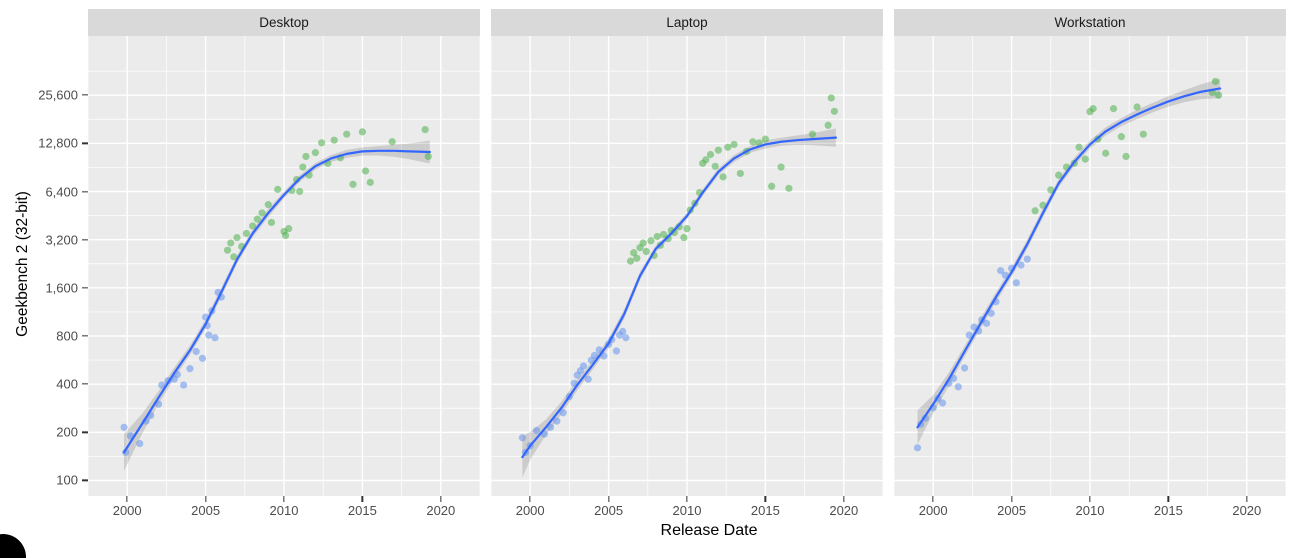  I want to click on y-tick-label: 200, so click(67, 432).